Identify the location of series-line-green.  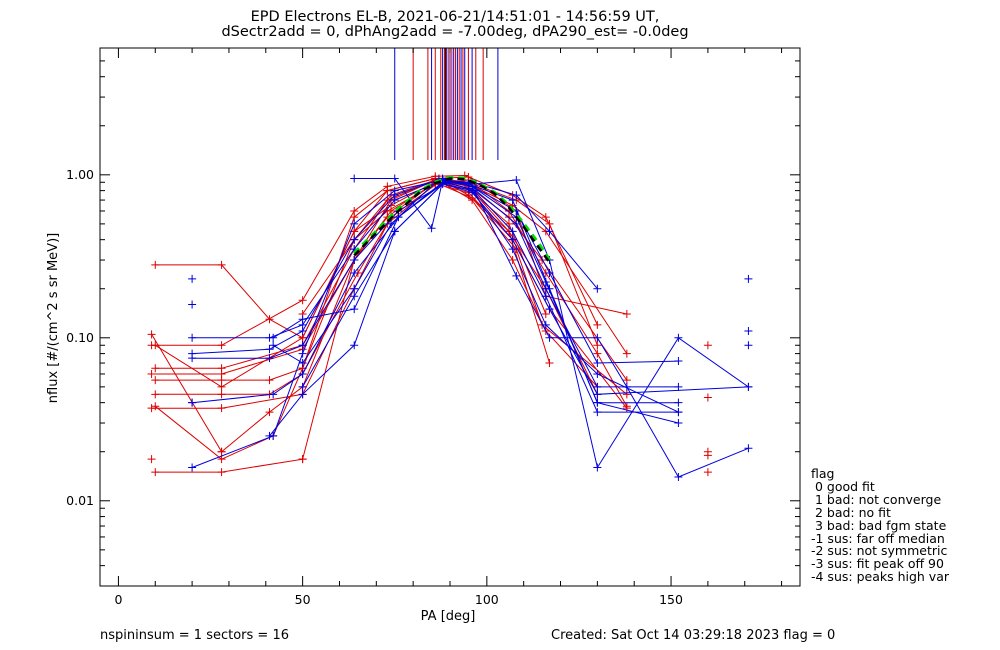
(451, 218).